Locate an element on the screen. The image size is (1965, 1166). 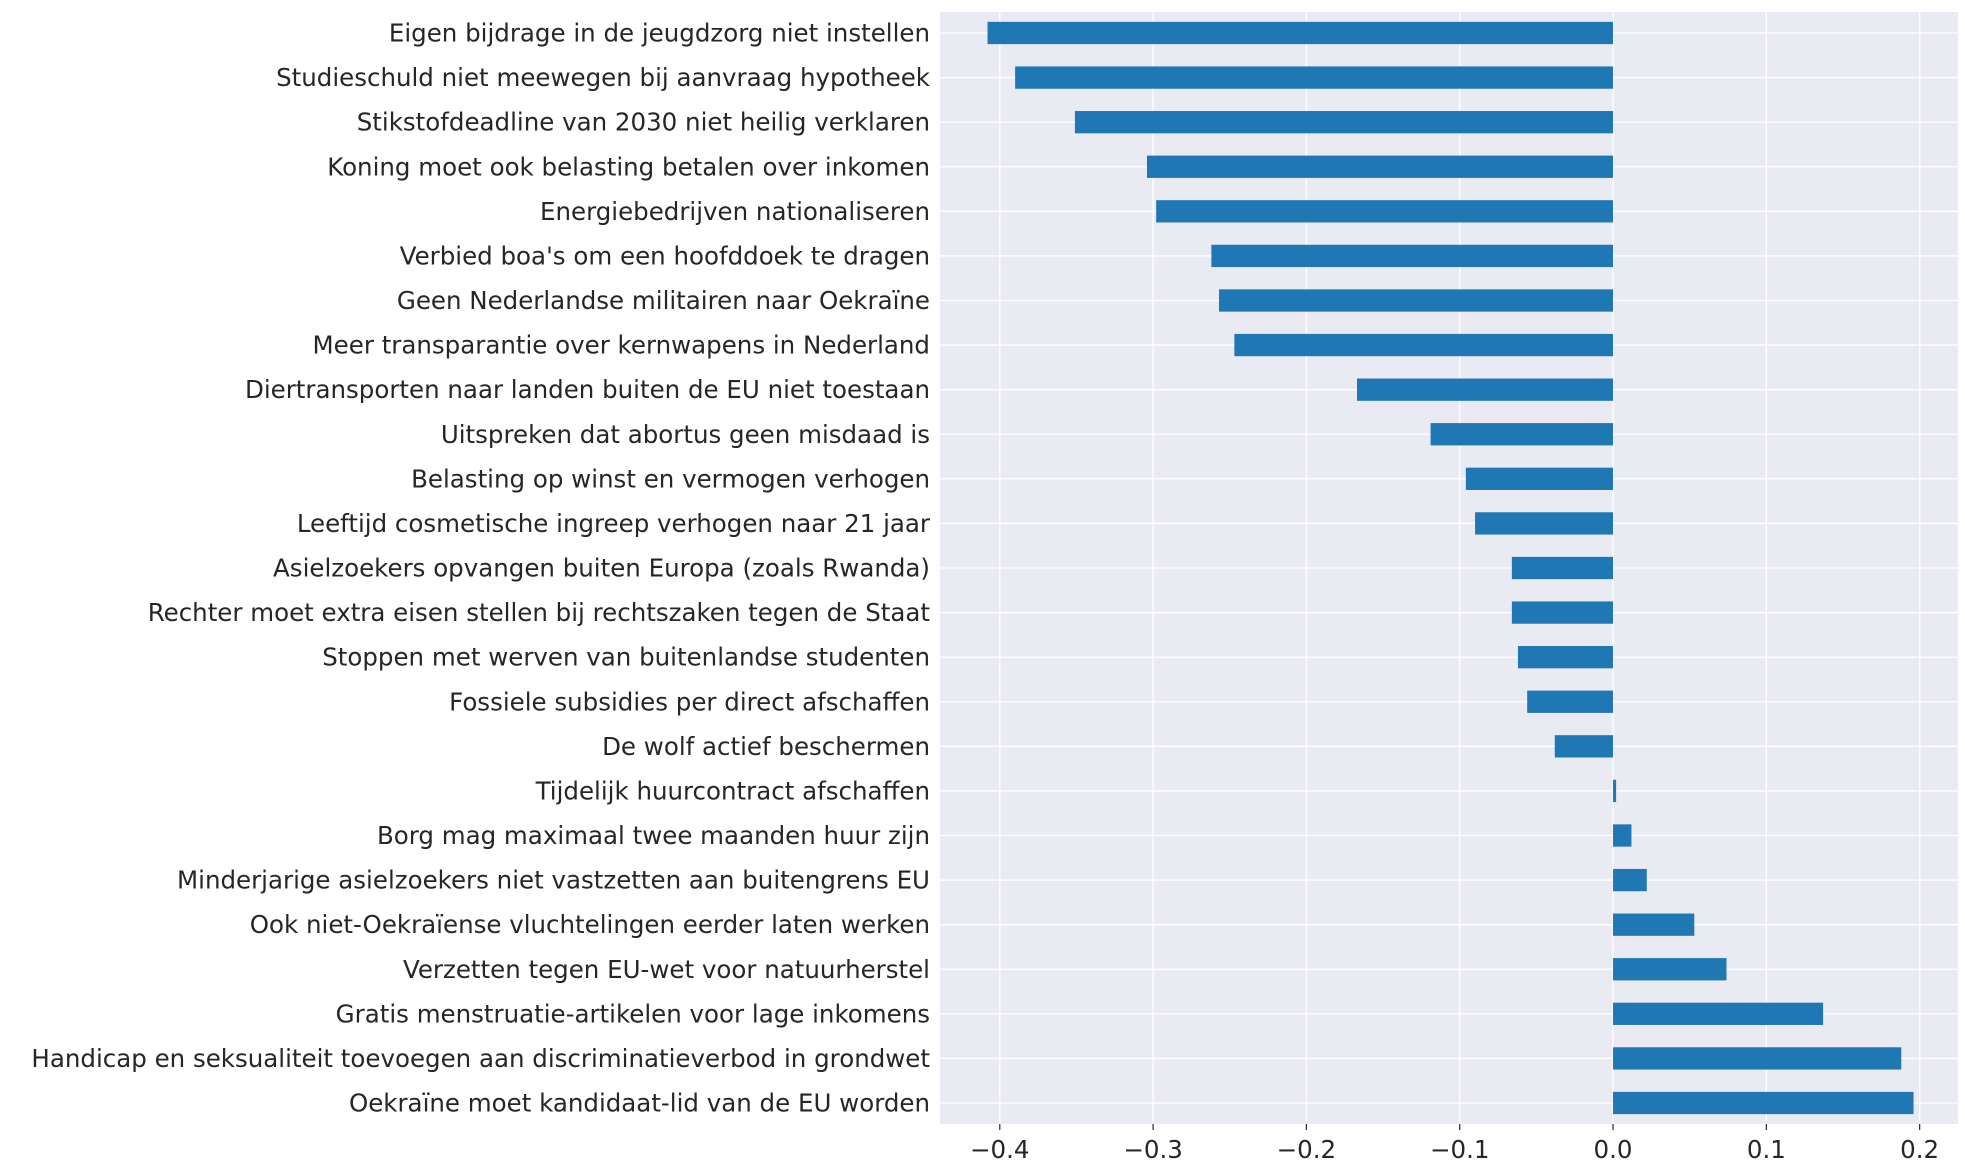
x-axis-ticks: −0.4 −0.3 −0.2 −0.1 0.0 0.1 0.2 is located at coordinates (1454, 1144).